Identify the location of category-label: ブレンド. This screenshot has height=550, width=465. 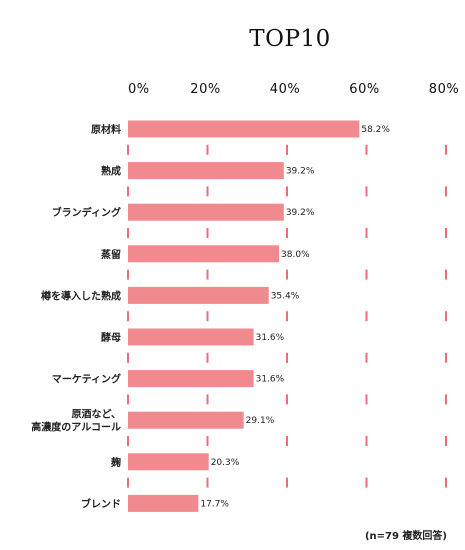
(101, 503).